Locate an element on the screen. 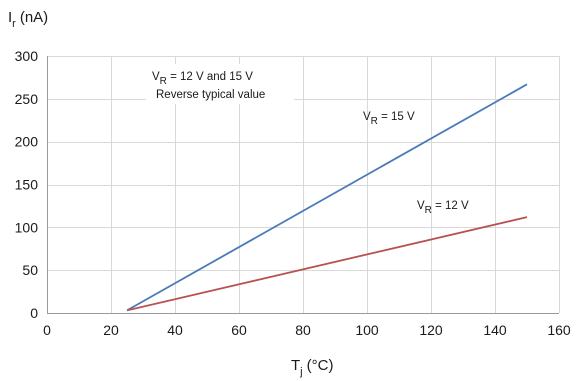  y-axis-title: Ir (nA) is located at coordinates (28, 19).